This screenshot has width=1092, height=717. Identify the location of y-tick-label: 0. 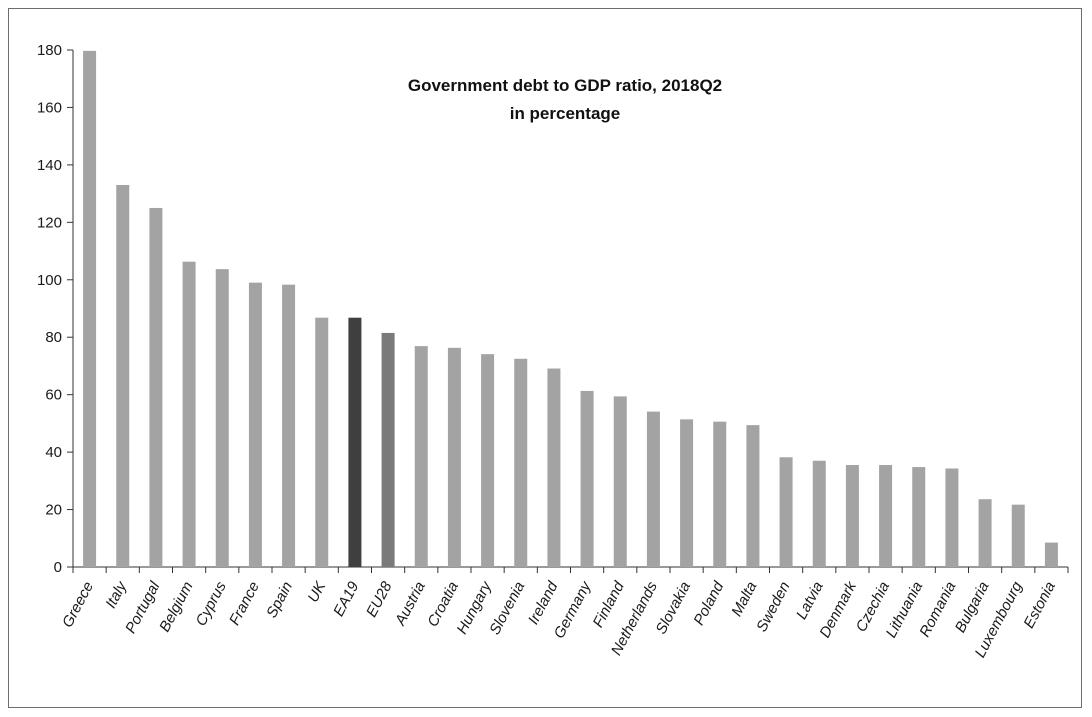
(58, 567).